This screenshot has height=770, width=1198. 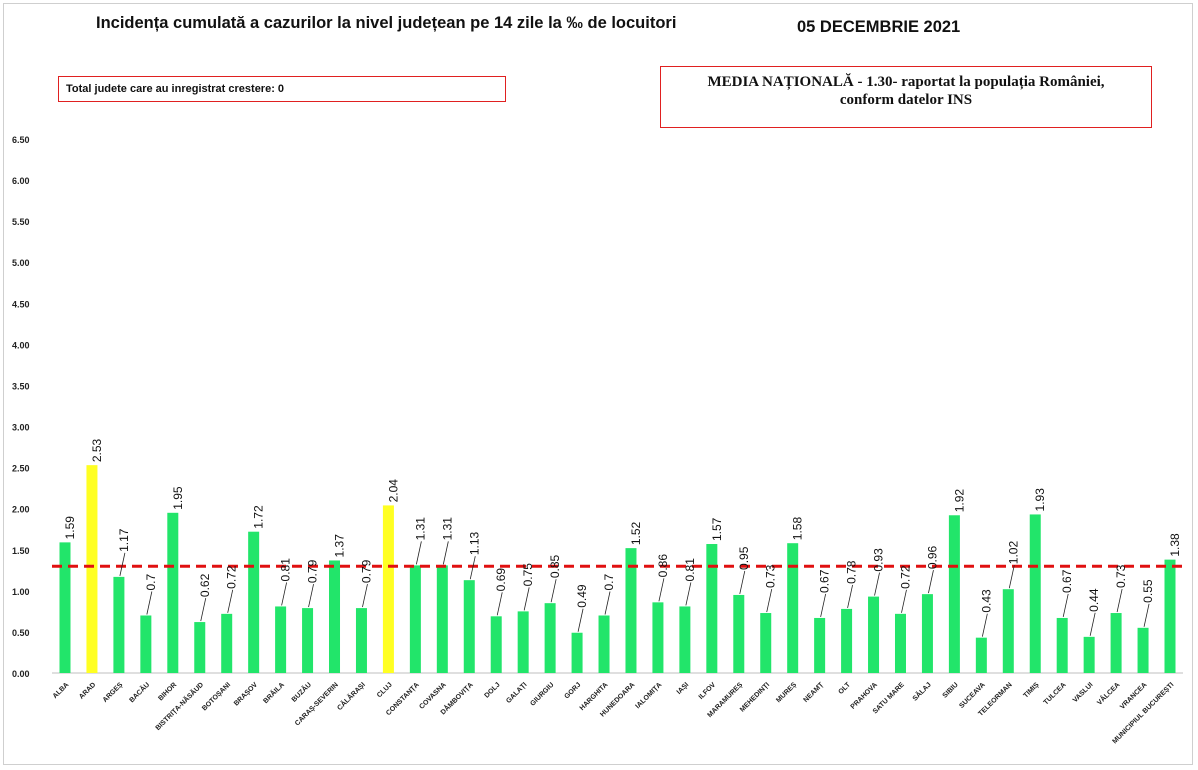 What do you see at coordinates (308, 640) in the screenshot?
I see `bar-buzău` at bounding box center [308, 640].